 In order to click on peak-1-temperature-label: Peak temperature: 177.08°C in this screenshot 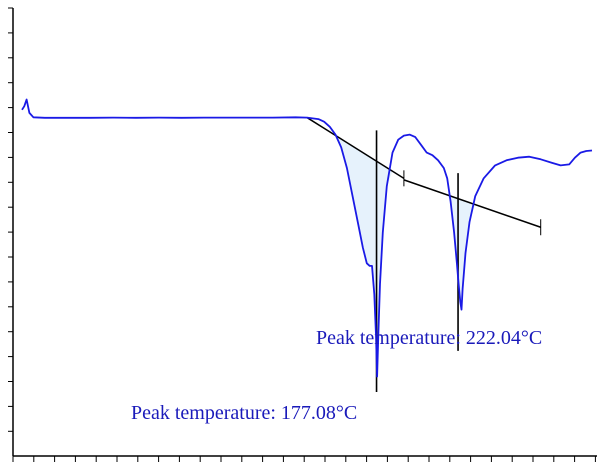, I will do `click(244, 413)`.